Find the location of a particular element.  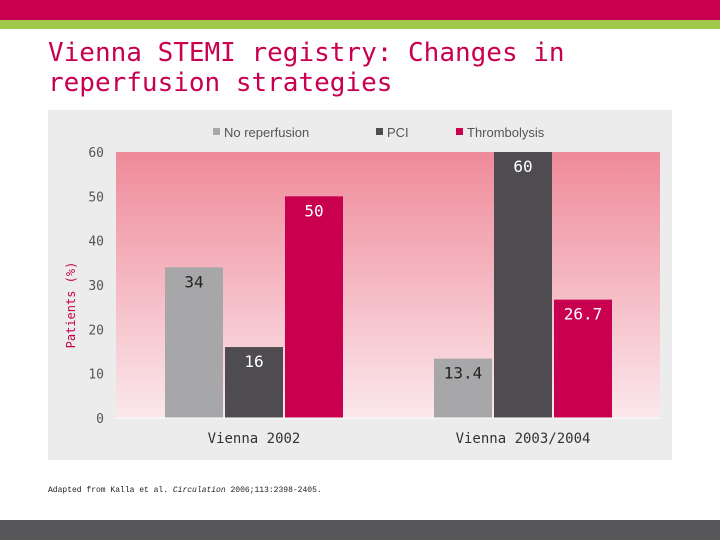

data-label-pci-2: 60 is located at coordinates (522, 166).